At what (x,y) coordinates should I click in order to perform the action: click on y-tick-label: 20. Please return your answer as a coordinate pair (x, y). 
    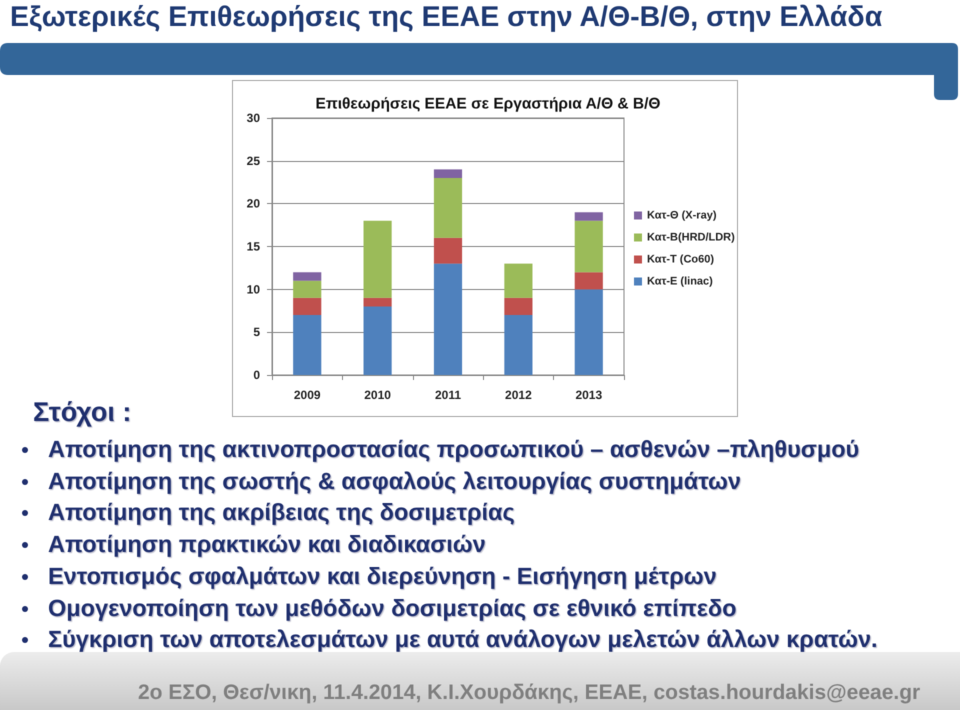
    Looking at the image, I should click on (253, 203).